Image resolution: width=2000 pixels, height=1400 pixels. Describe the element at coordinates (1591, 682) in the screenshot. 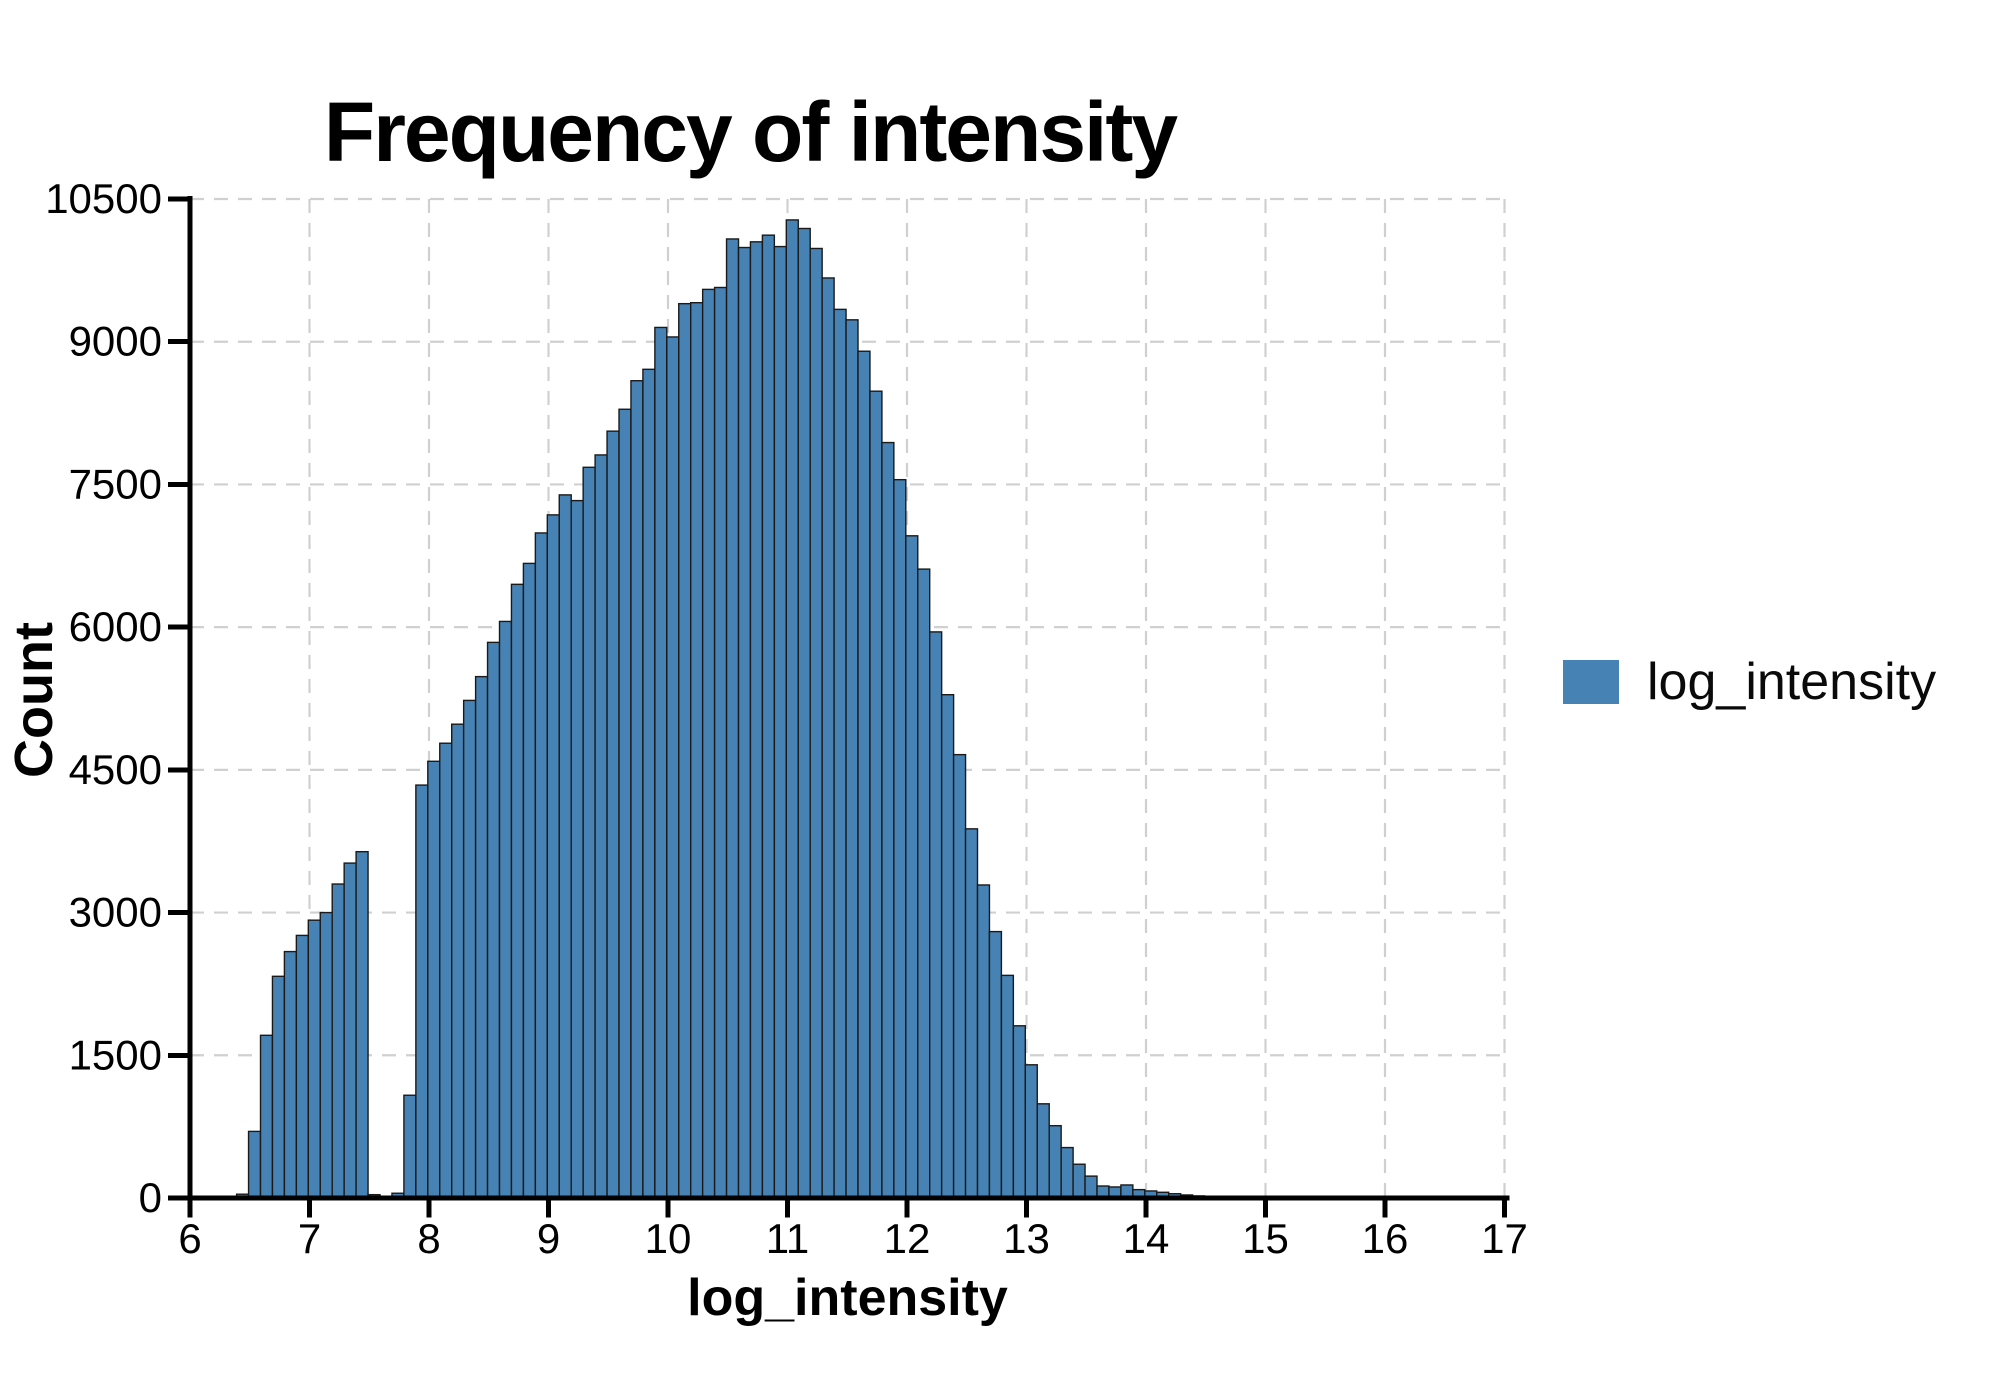

I see `legend-swatch-icon` at that location.